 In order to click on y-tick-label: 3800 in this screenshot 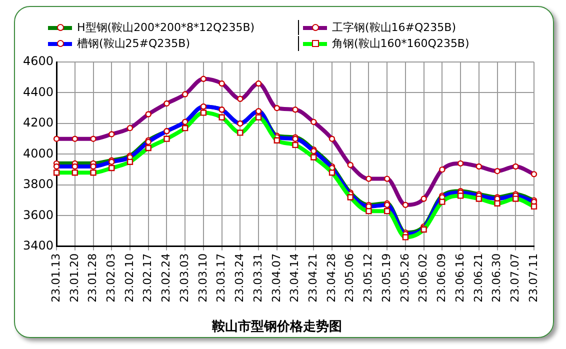, I will do `click(38, 184)`.